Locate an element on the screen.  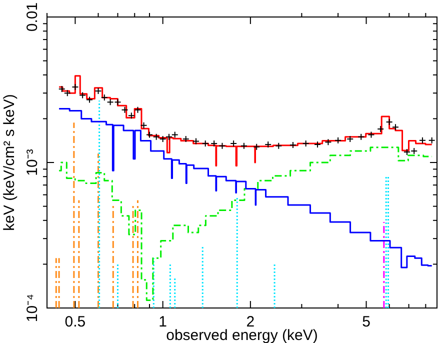
y-axis-title: keV (keV/cm² s keV) is located at coordinates (9, 162).